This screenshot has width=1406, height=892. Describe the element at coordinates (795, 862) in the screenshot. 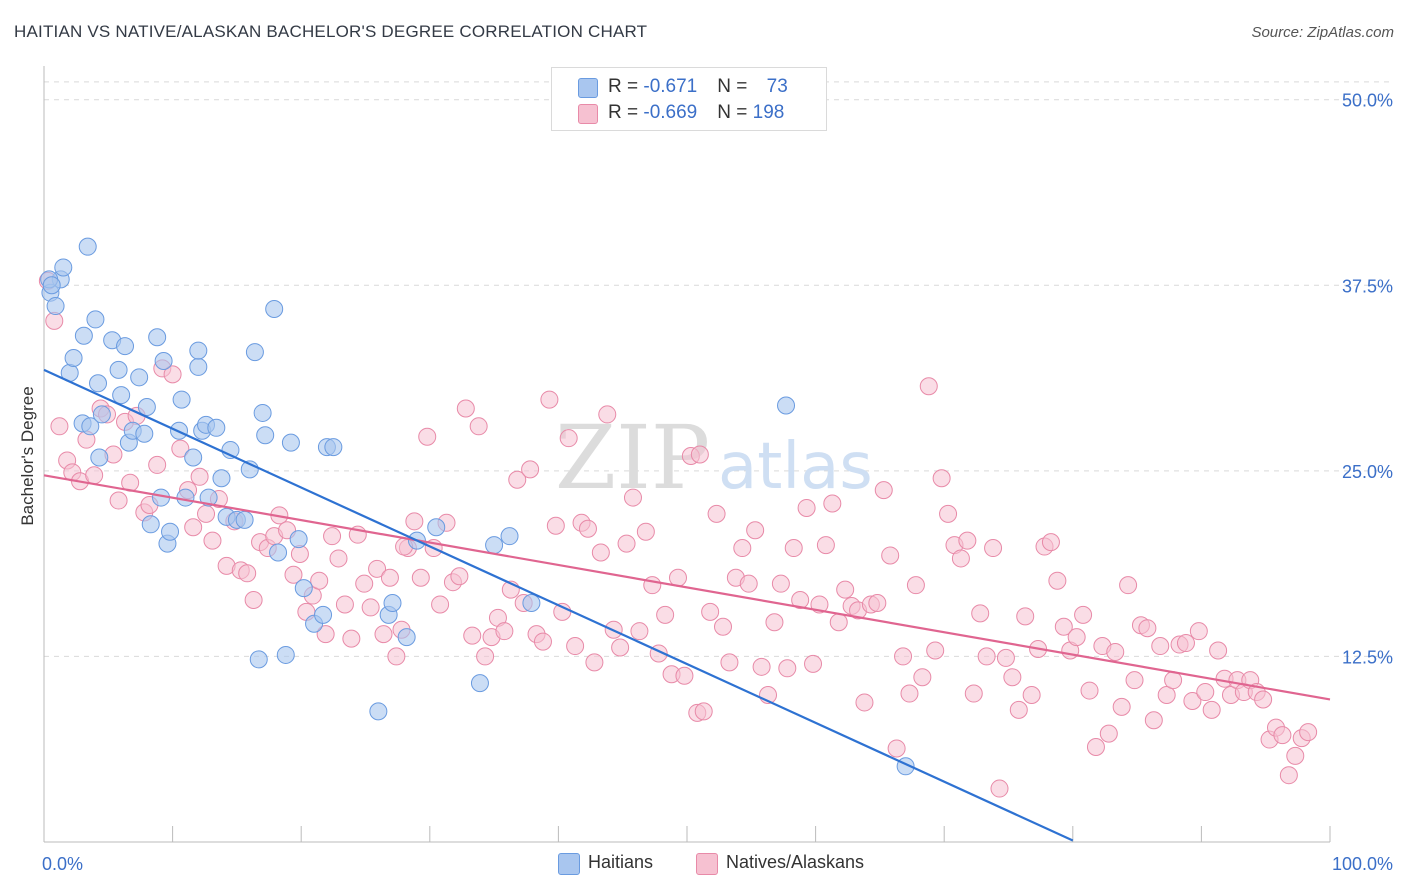

I see `bottom-legend-label: Natives/Alaskans` at that location.